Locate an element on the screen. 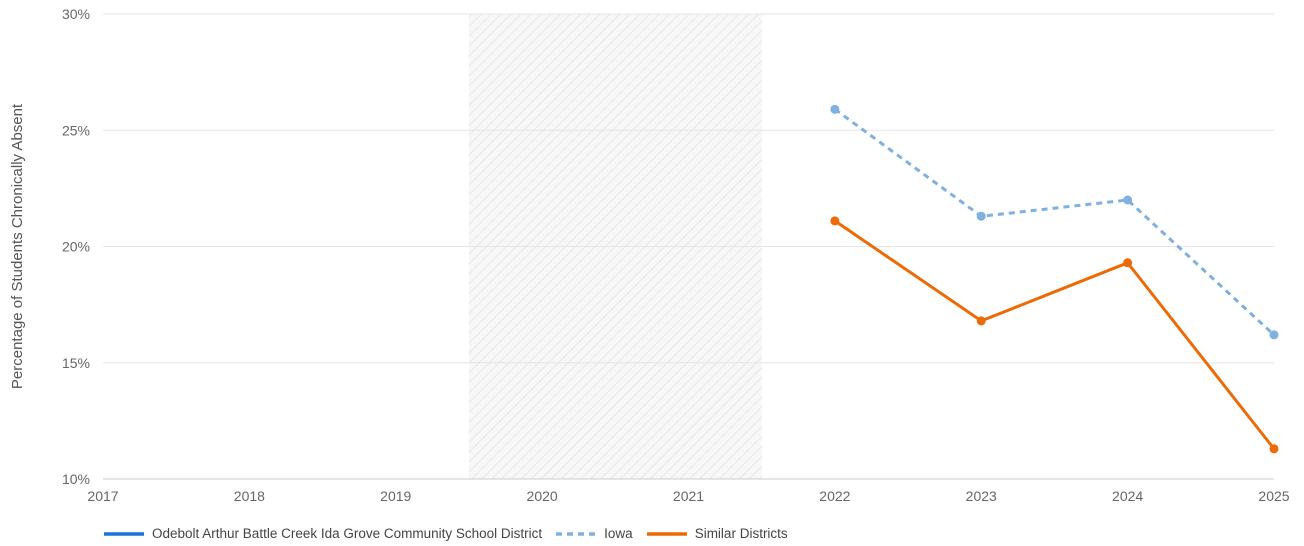  x-tick-label: 2017 is located at coordinates (102, 496).